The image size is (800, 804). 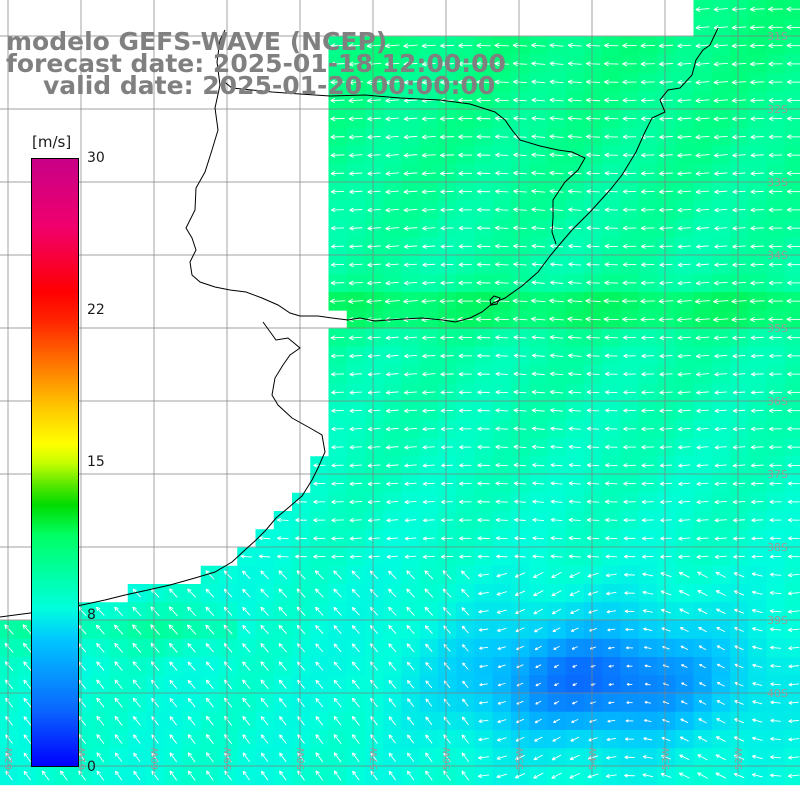 What do you see at coordinates (269, 86) in the screenshot?
I see `valid-date: valid date: 2025-01-20 00:00:00` at bounding box center [269, 86].